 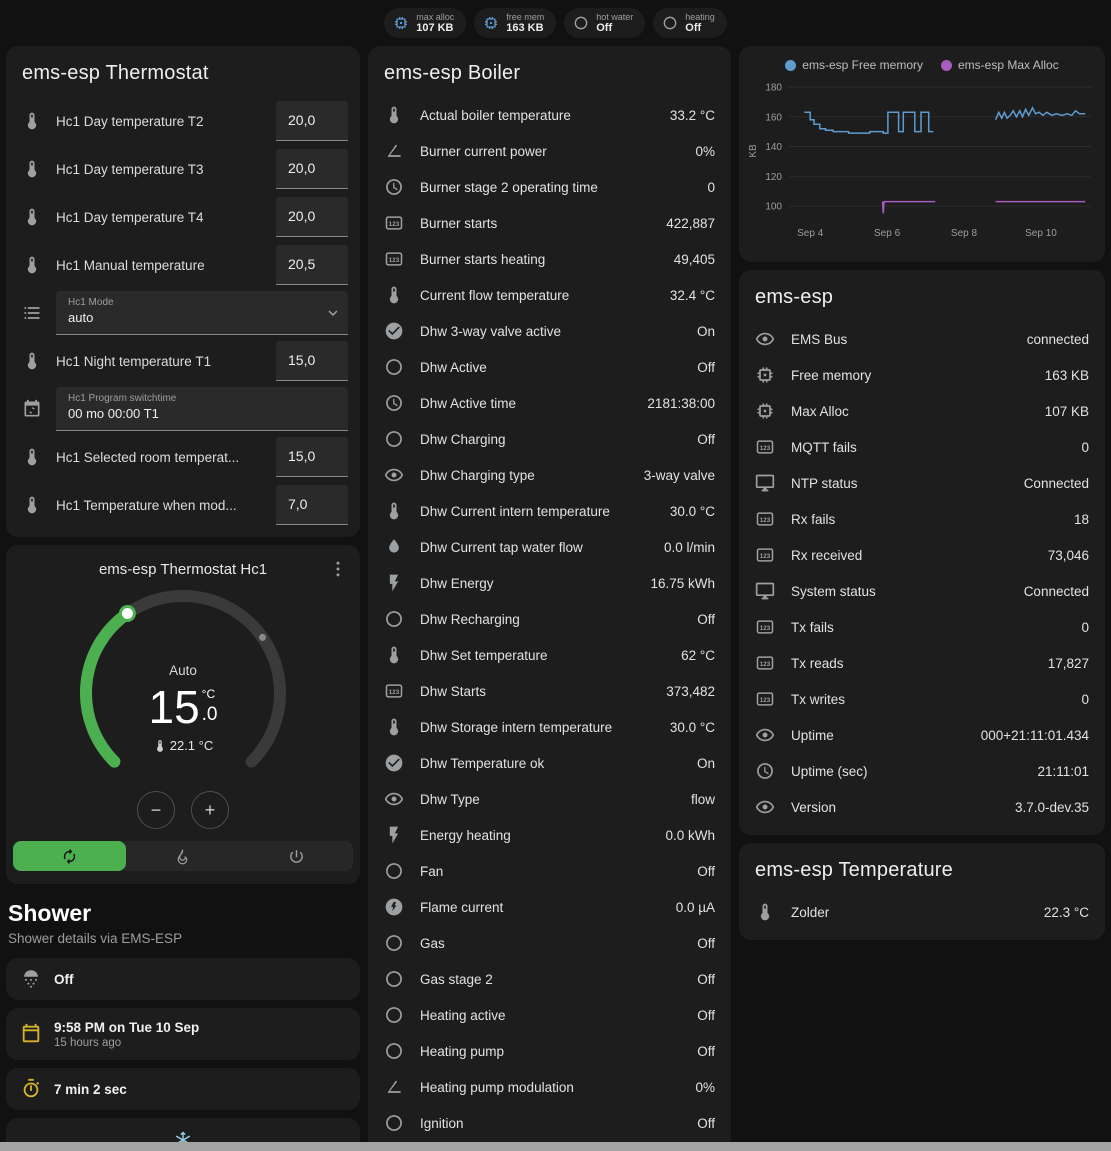 What do you see at coordinates (549, 1015) in the screenshot?
I see `entity-row-heating-active: Heating active Off` at bounding box center [549, 1015].